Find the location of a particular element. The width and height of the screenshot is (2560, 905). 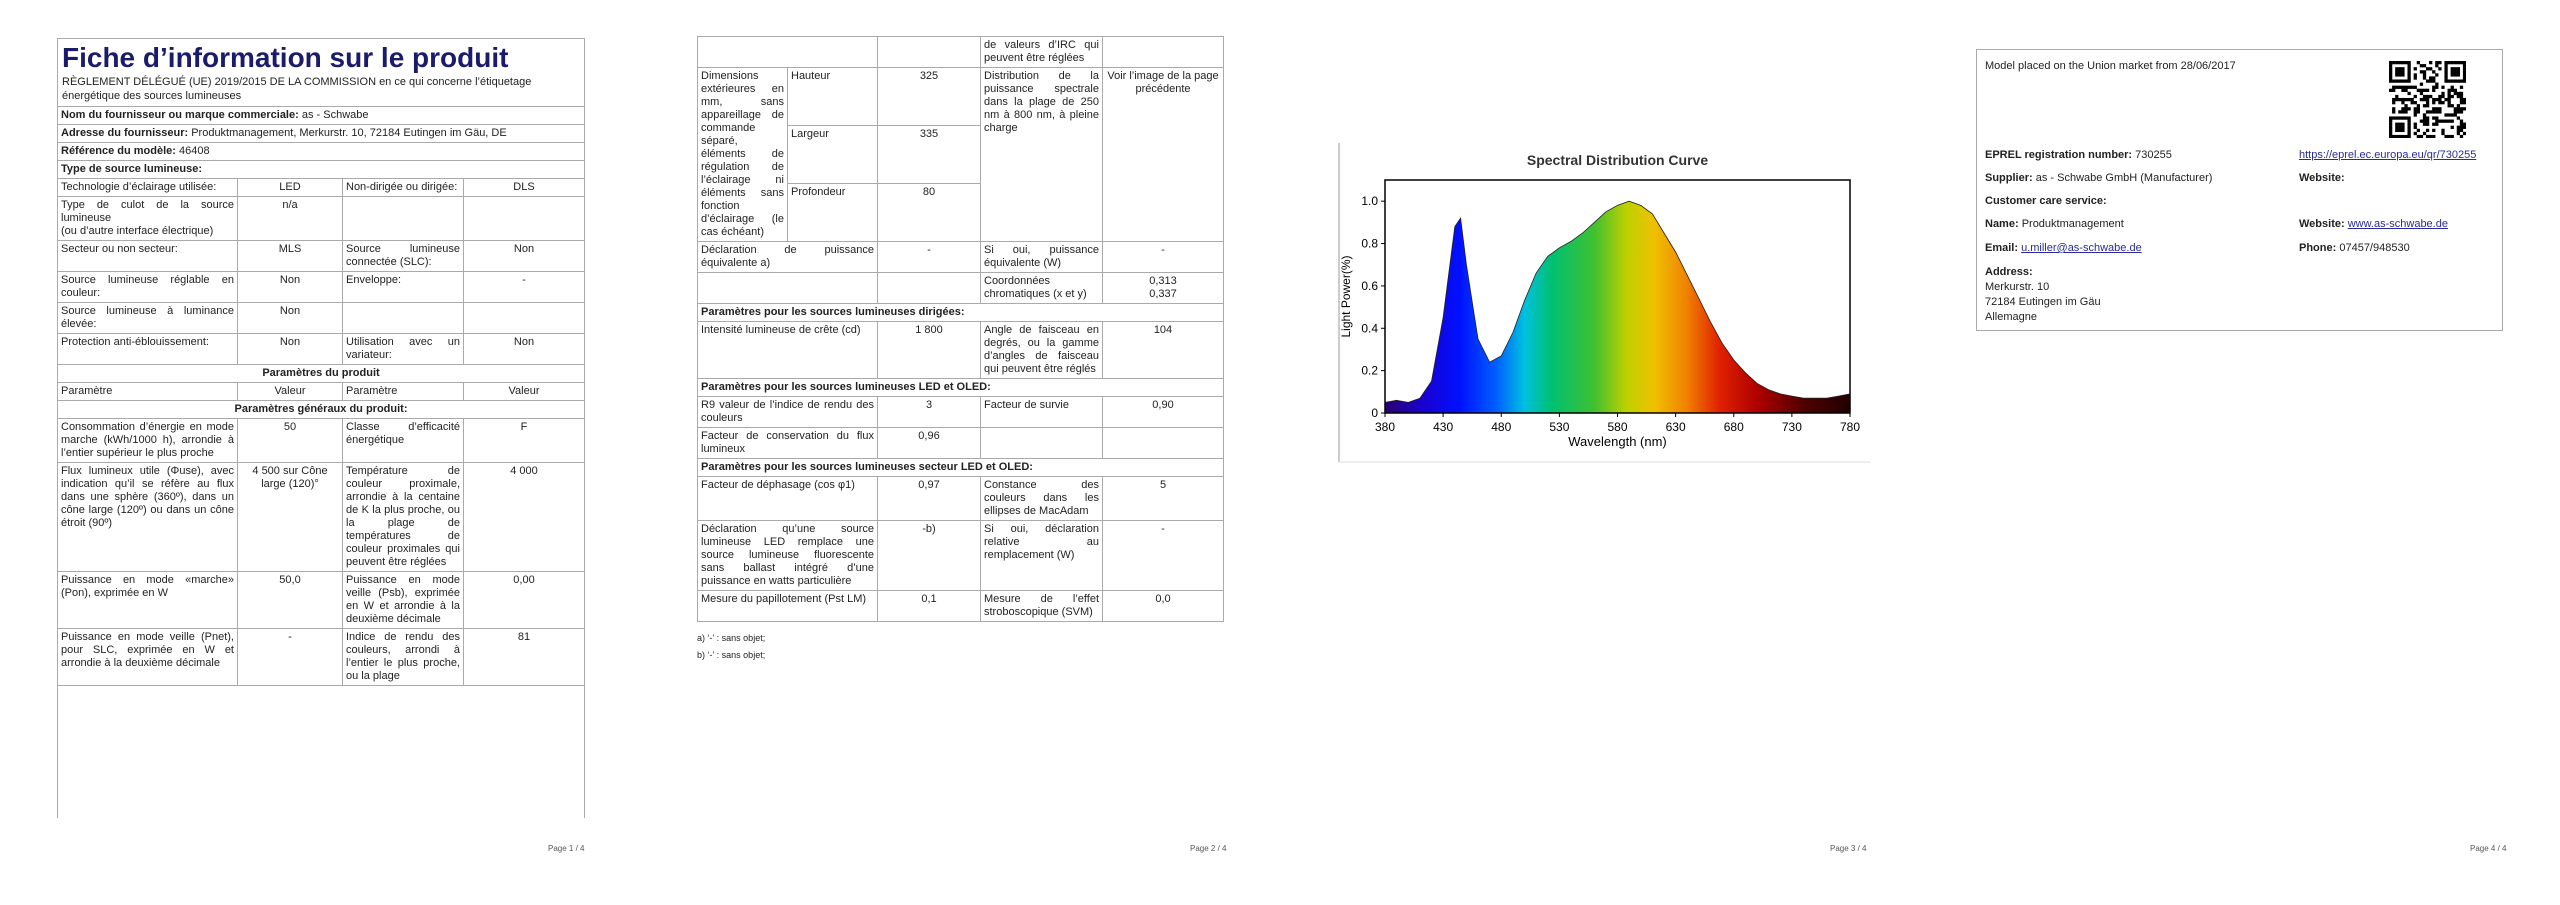

x-tick-label: 780 is located at coordinates (1850, 427).